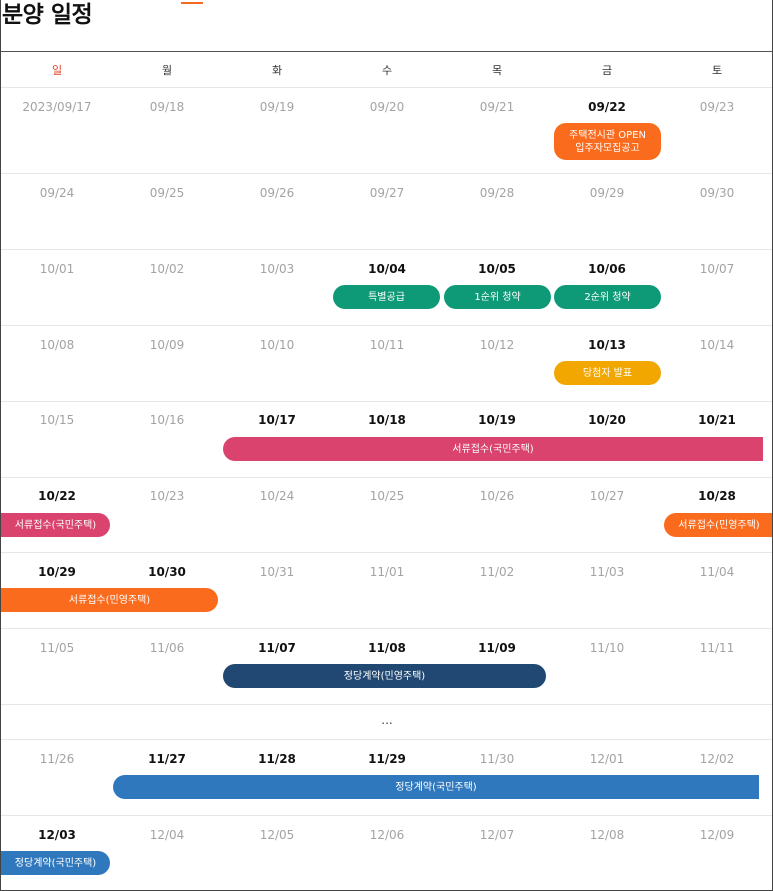 Image resolution: width=773 pixels, height=891 pixels. Describe the element at coordinates (277, 572) in the screenshot. I see `date-cell: 10/31` at that location.